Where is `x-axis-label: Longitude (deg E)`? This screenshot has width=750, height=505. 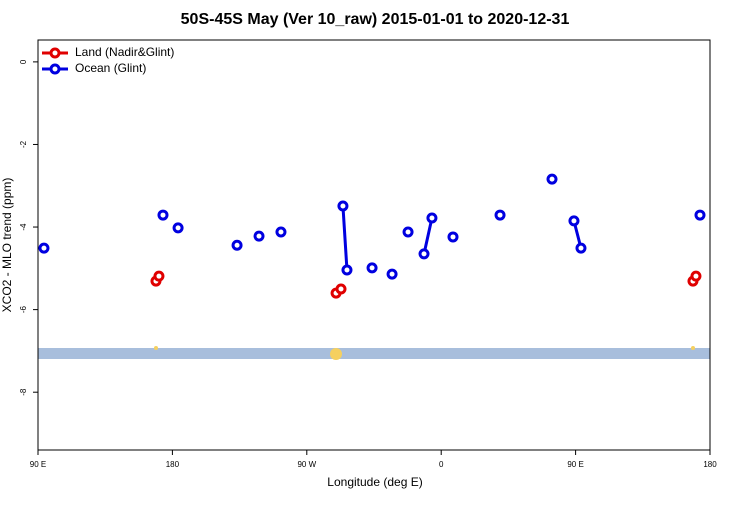 x-axis-label: Longitude (deg E) is located at coordinates (374, 482).